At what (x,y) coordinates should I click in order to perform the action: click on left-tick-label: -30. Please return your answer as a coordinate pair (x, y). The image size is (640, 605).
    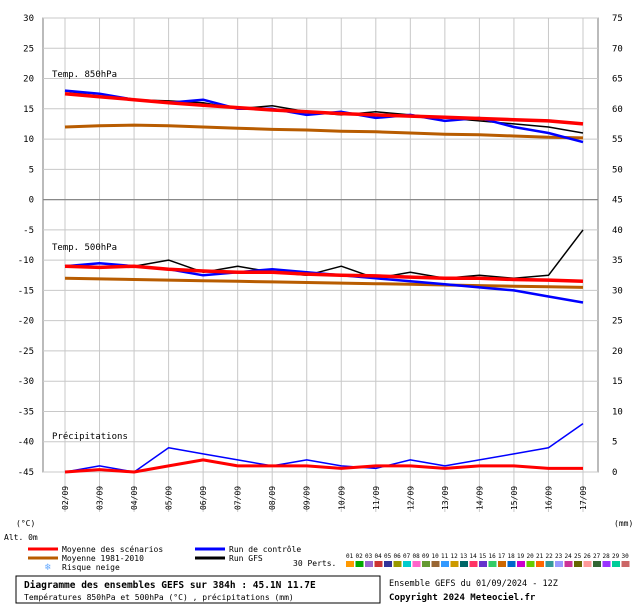
    Looking at the image, I should click on (26, 382).